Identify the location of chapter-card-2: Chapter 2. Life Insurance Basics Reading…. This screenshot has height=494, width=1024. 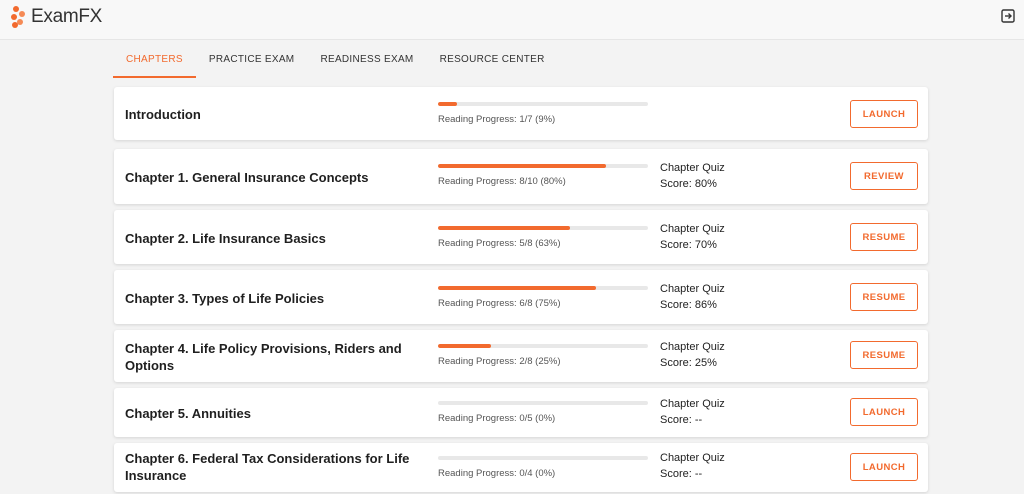
(521, 237).